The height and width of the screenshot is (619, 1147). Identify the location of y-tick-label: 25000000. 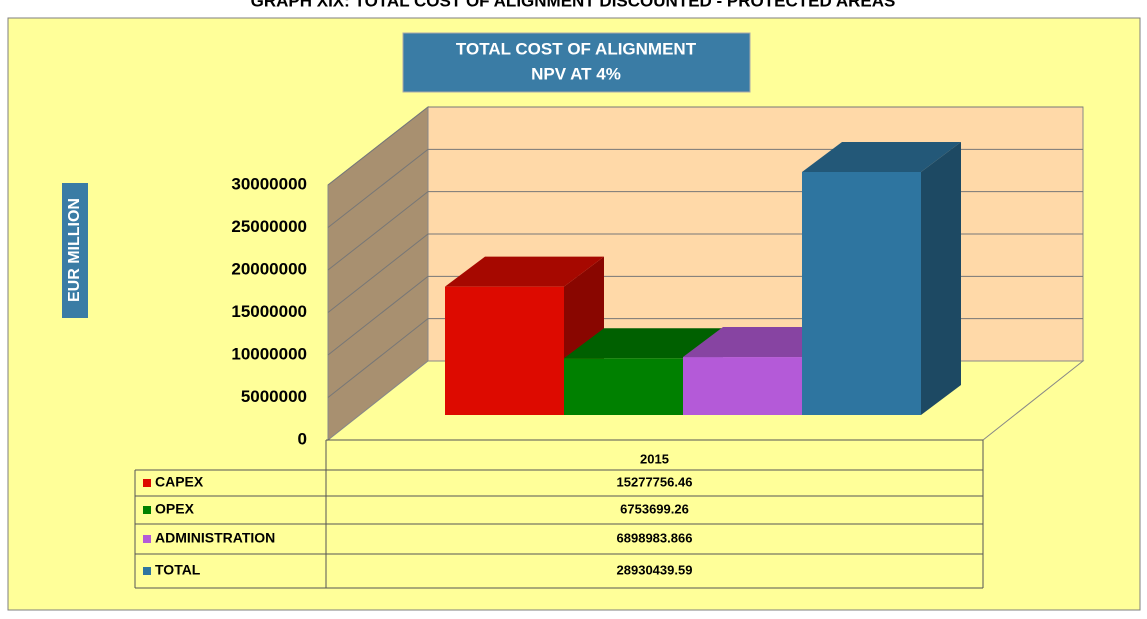
(269, 226).